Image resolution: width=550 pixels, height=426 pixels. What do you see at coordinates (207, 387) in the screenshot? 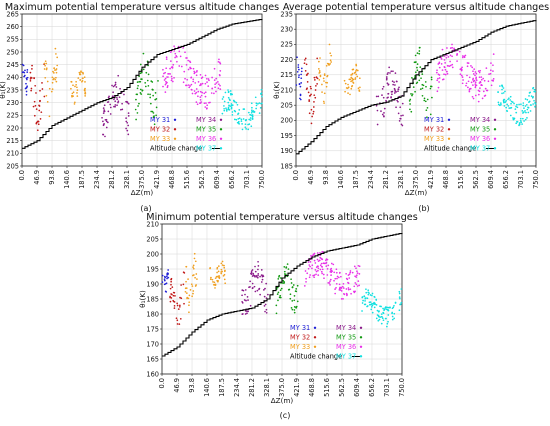
I see `x-tick-label: 140.6` at bounding box center [207, 387].